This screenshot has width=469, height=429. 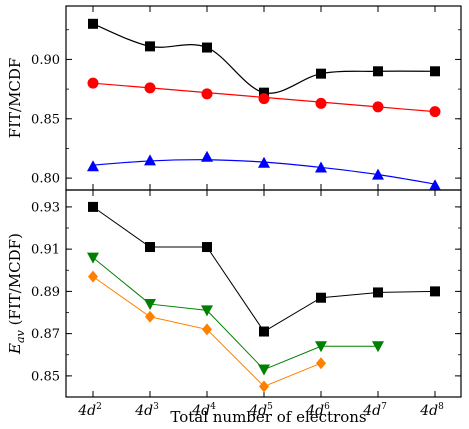 I want to click on x-tick-label: 4d2, so click(x=89, y=410).